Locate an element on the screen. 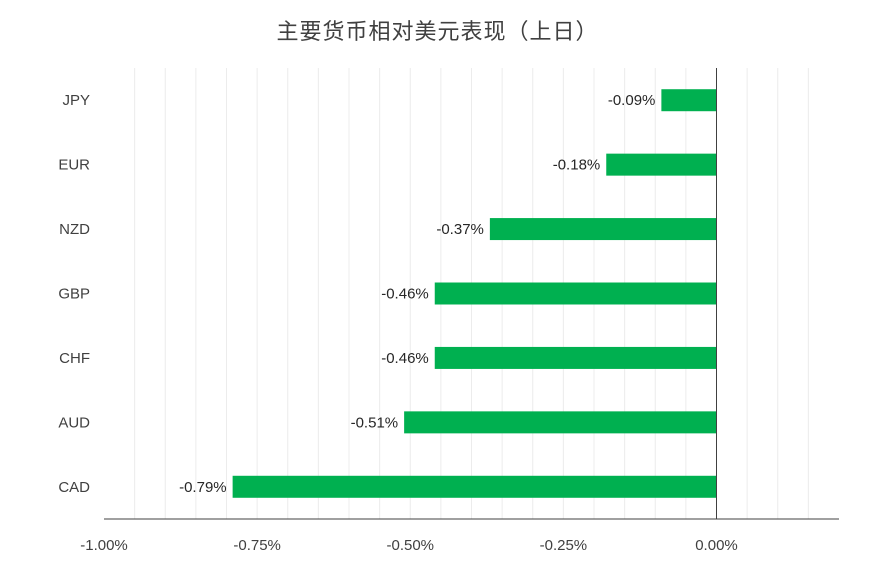  category-label-chf: CHF is located at coordinates (74, 358).